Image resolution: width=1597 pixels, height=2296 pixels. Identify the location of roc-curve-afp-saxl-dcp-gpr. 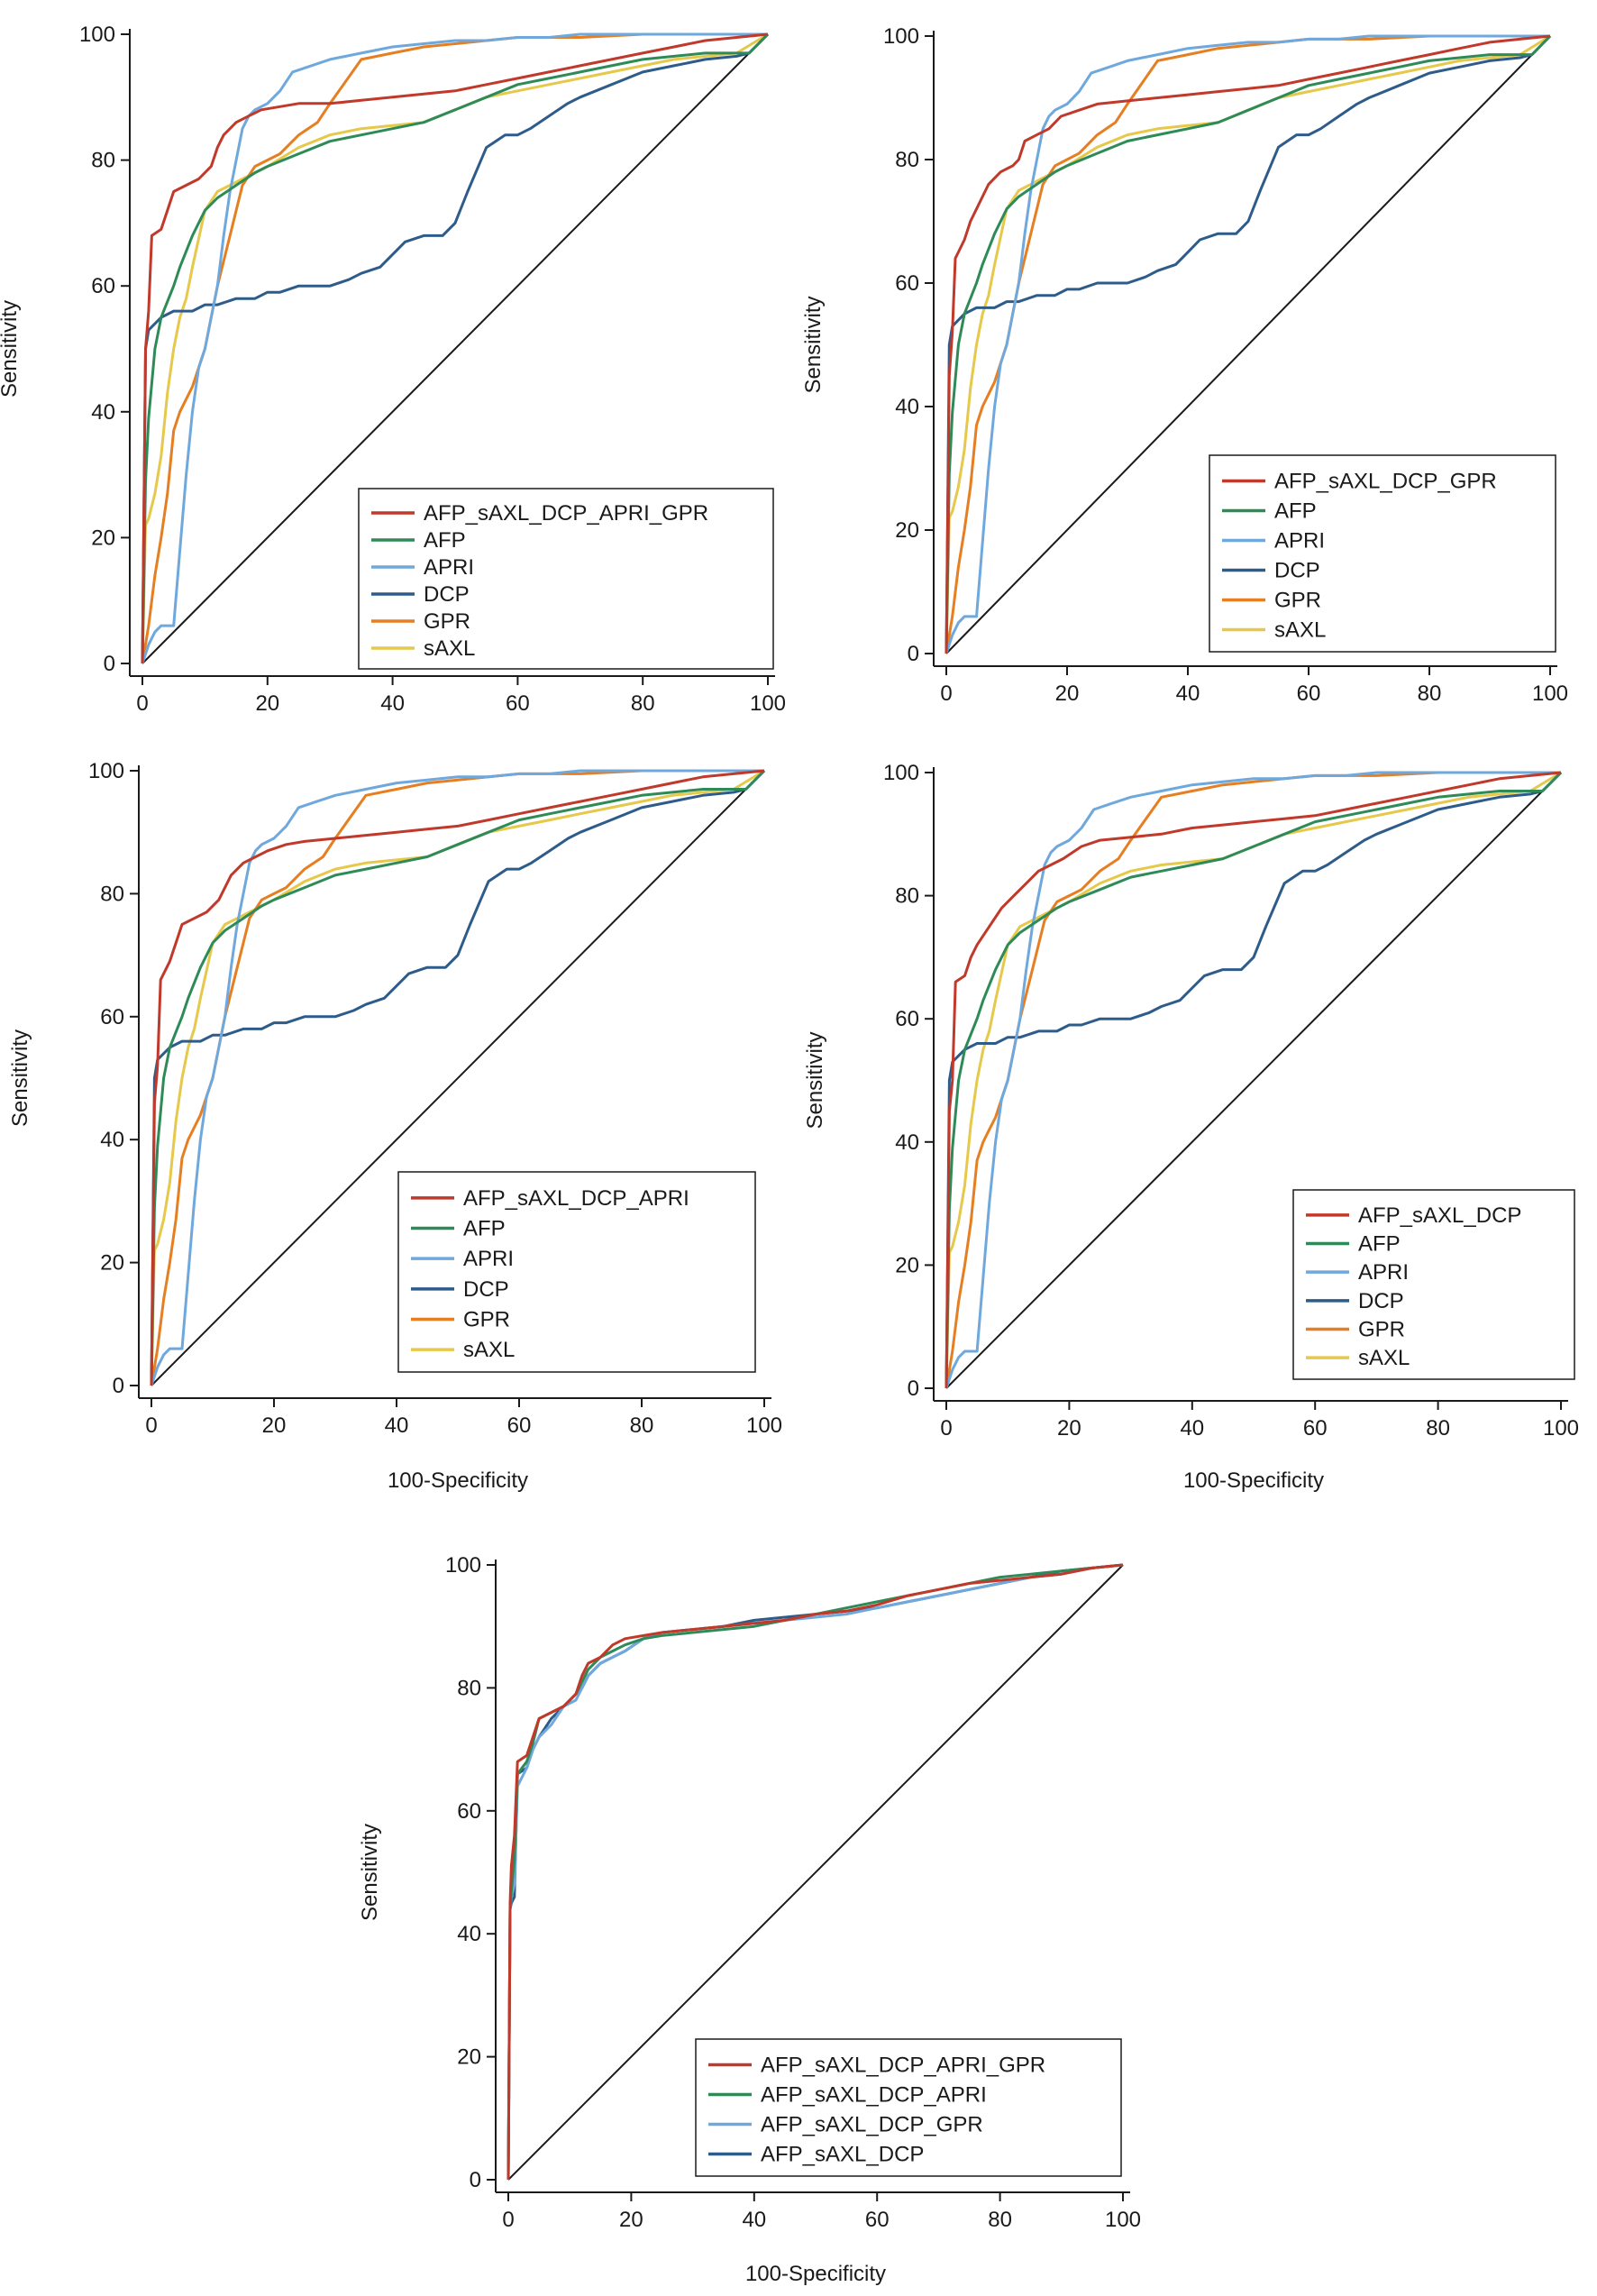
(1248, 344).